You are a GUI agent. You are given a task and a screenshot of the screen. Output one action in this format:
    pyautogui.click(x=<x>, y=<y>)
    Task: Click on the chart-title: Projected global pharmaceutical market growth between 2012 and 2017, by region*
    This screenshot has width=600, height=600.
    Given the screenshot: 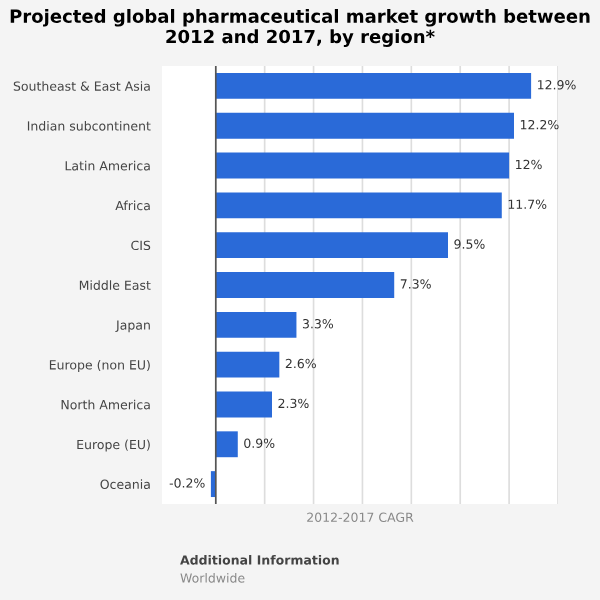 What is the action you would take?
    pyautogui.click(x=300, y=28)
    